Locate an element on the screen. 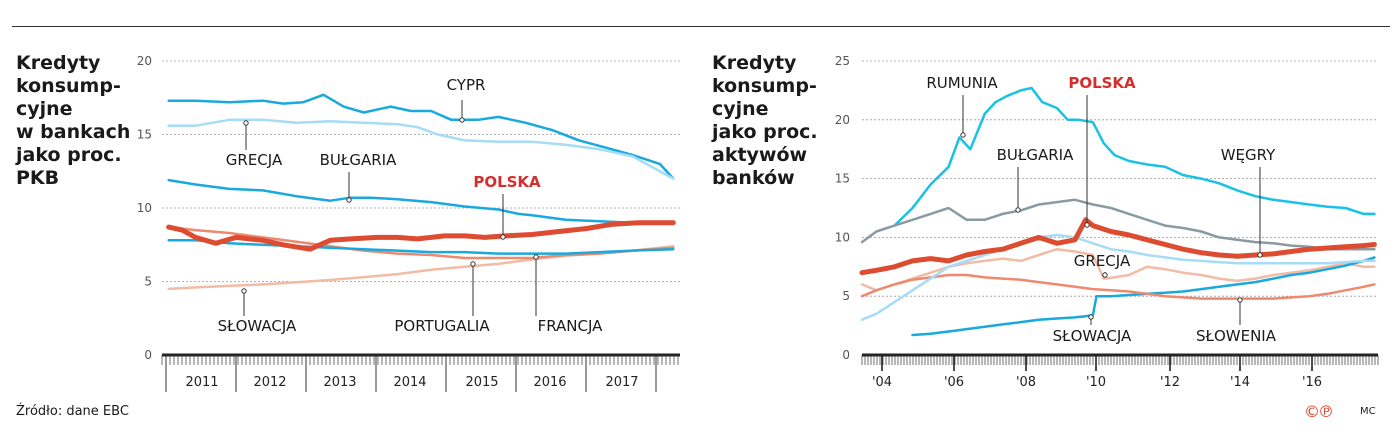 This screenshot has width=1400, height=432. series-label: SŁOWENIA is located at coordinates (1236, 336).